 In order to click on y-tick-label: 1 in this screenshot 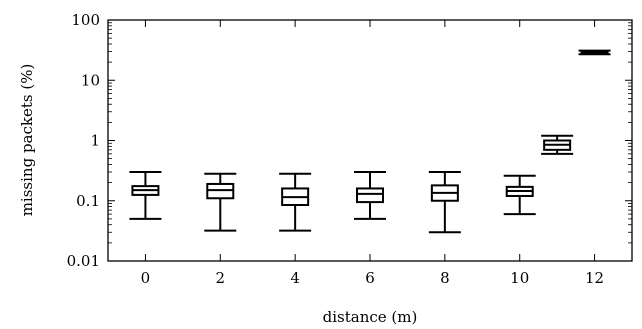, I will do `click(95, 141)`.